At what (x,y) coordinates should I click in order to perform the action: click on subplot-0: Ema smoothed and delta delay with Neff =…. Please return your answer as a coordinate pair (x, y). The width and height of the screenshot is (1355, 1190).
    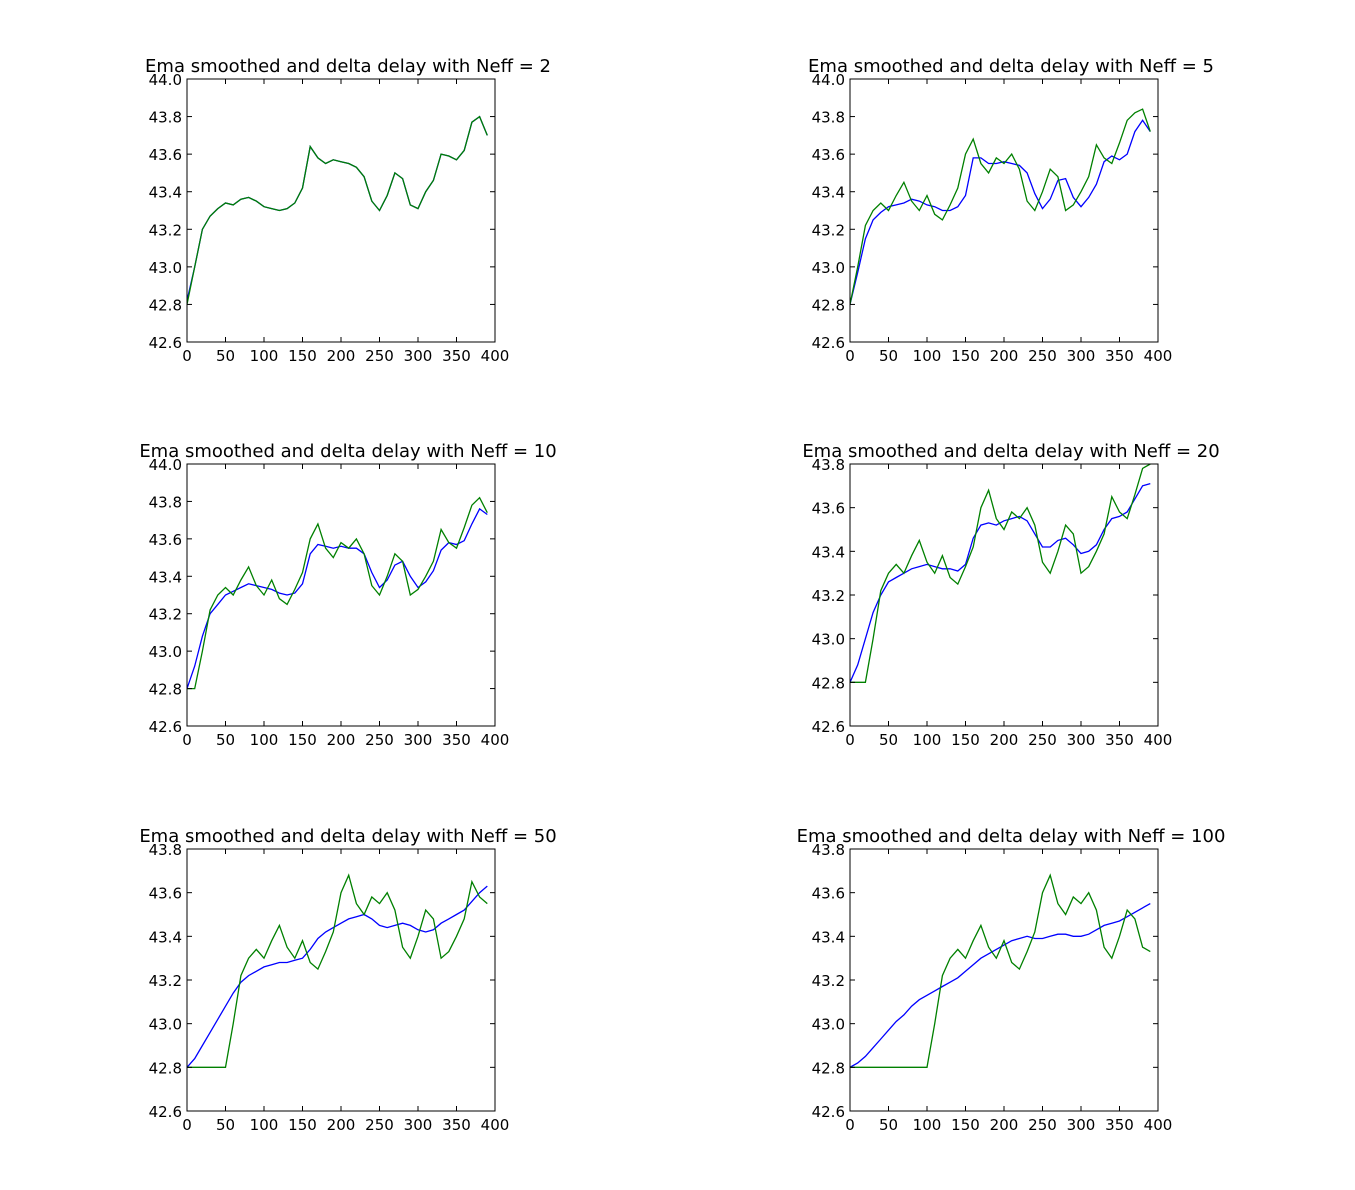
    Looking at the image, I should click on (348, 210).